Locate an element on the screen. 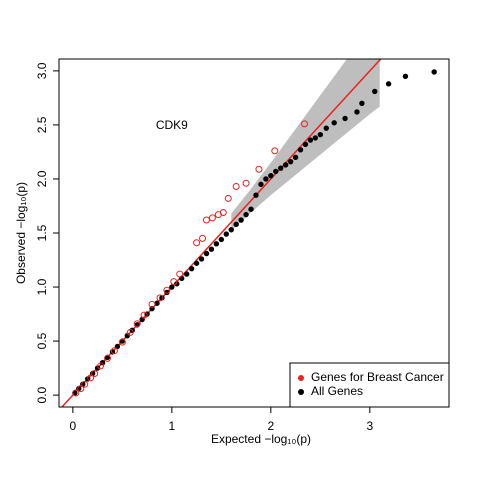  y-tick-label: 3.0 is located at coordinates (42, 70).